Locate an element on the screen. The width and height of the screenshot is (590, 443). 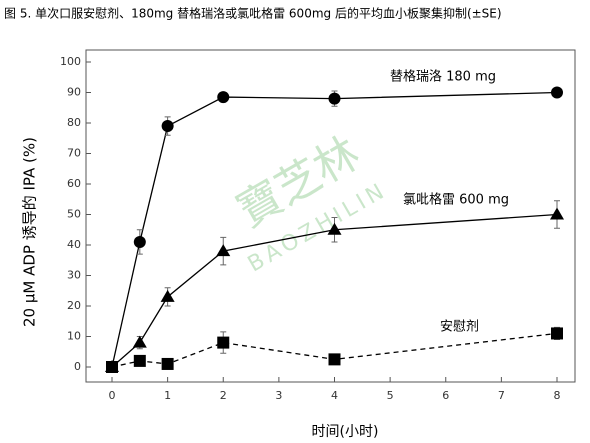
x-tick-label: 2 is located at coordinates (223, 395).